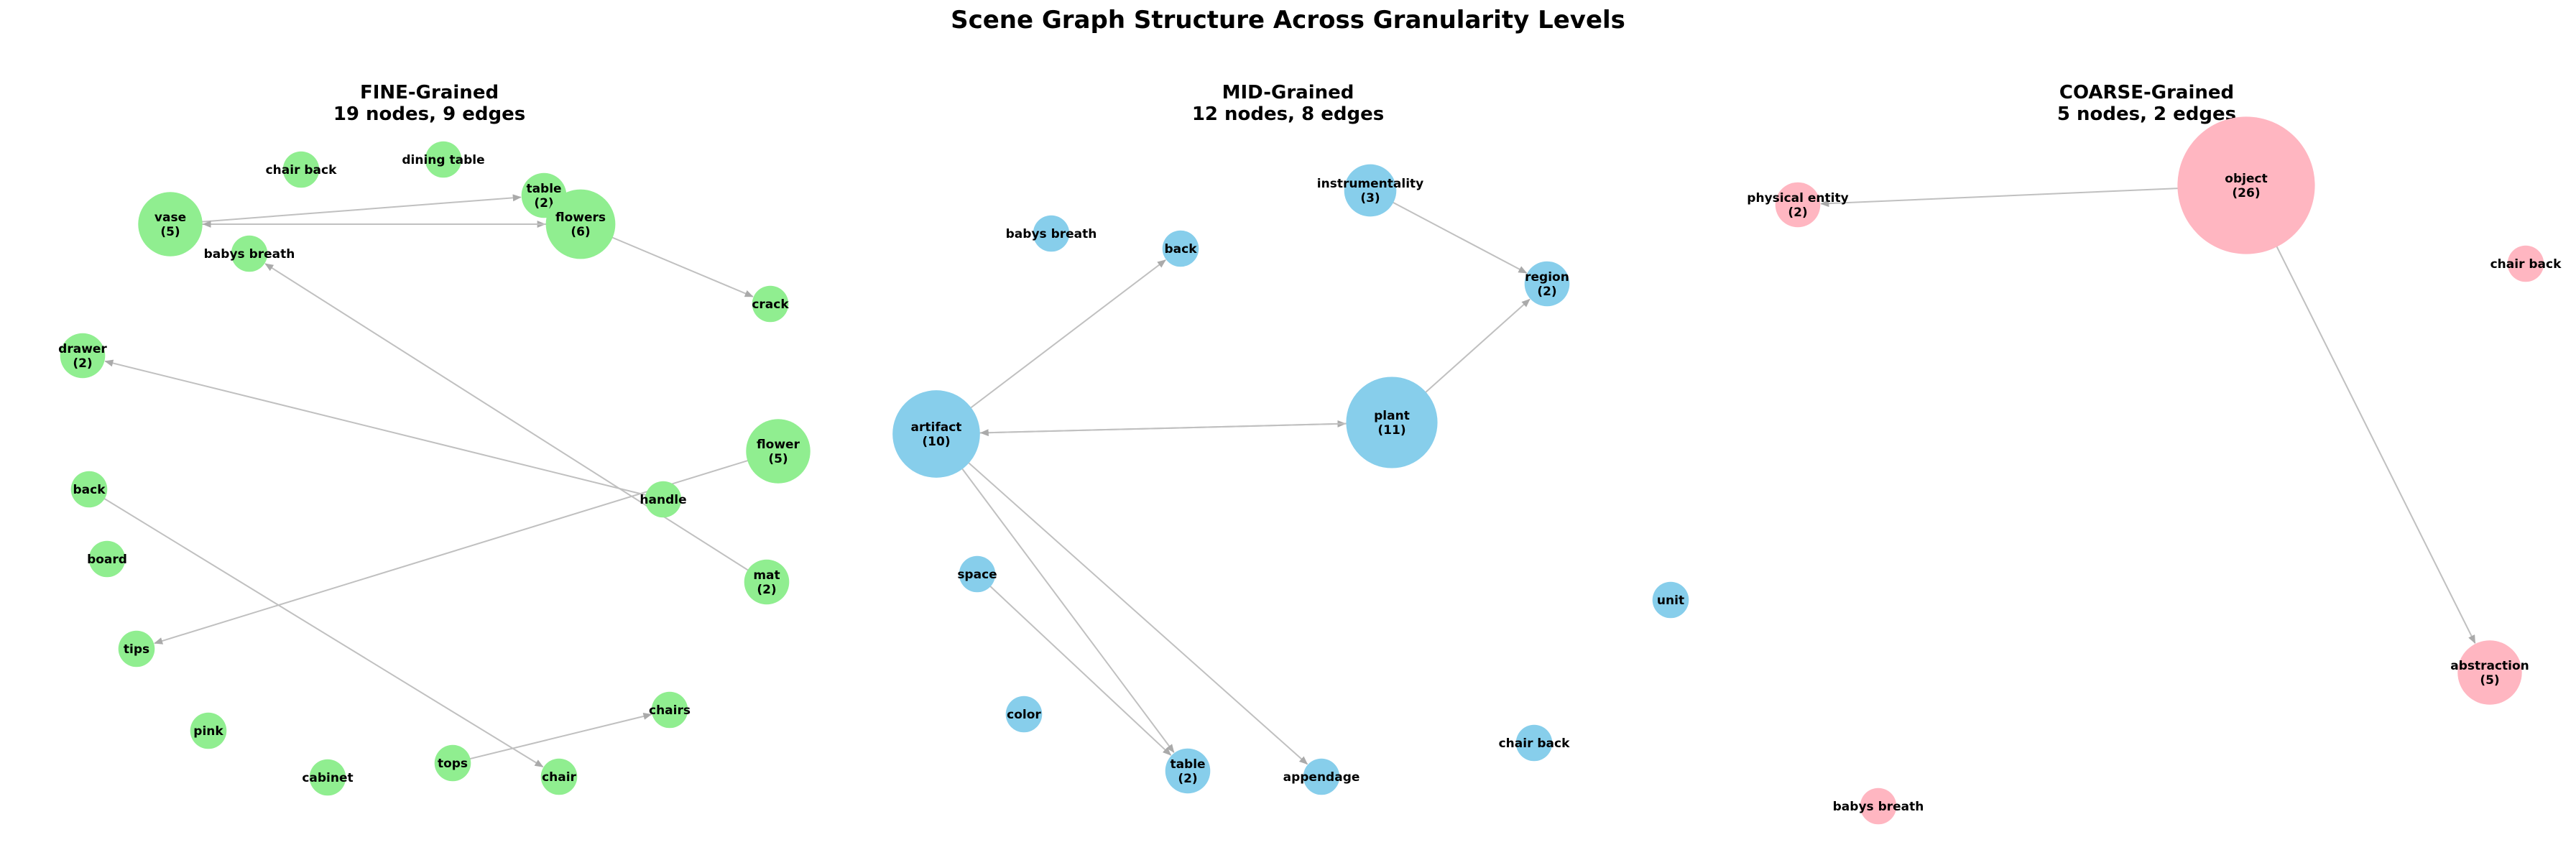 This screenshot has width=2576, height=850. I want to click on node-circle-flower, so click(779, 451).